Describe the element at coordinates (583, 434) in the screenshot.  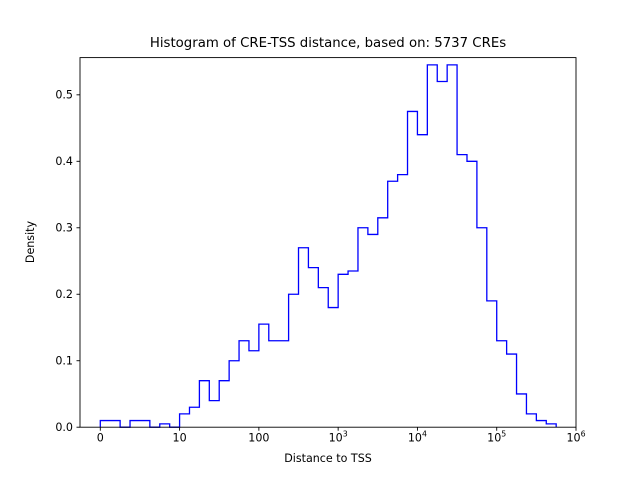
I see `x-tick-exponent: 6` at that location.